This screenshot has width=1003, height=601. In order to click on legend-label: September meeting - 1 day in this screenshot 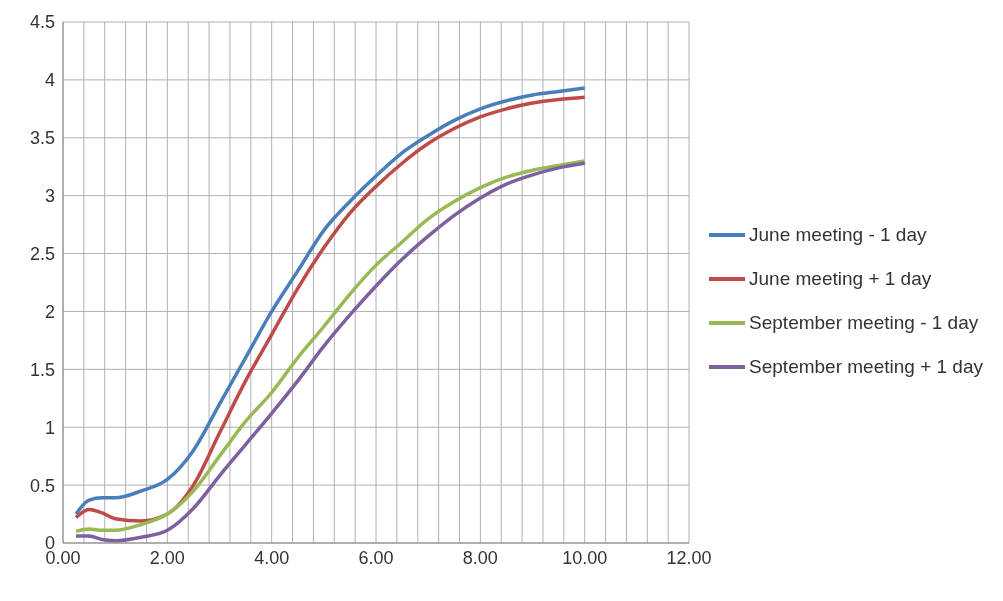, I will do `click(864, 322)`.